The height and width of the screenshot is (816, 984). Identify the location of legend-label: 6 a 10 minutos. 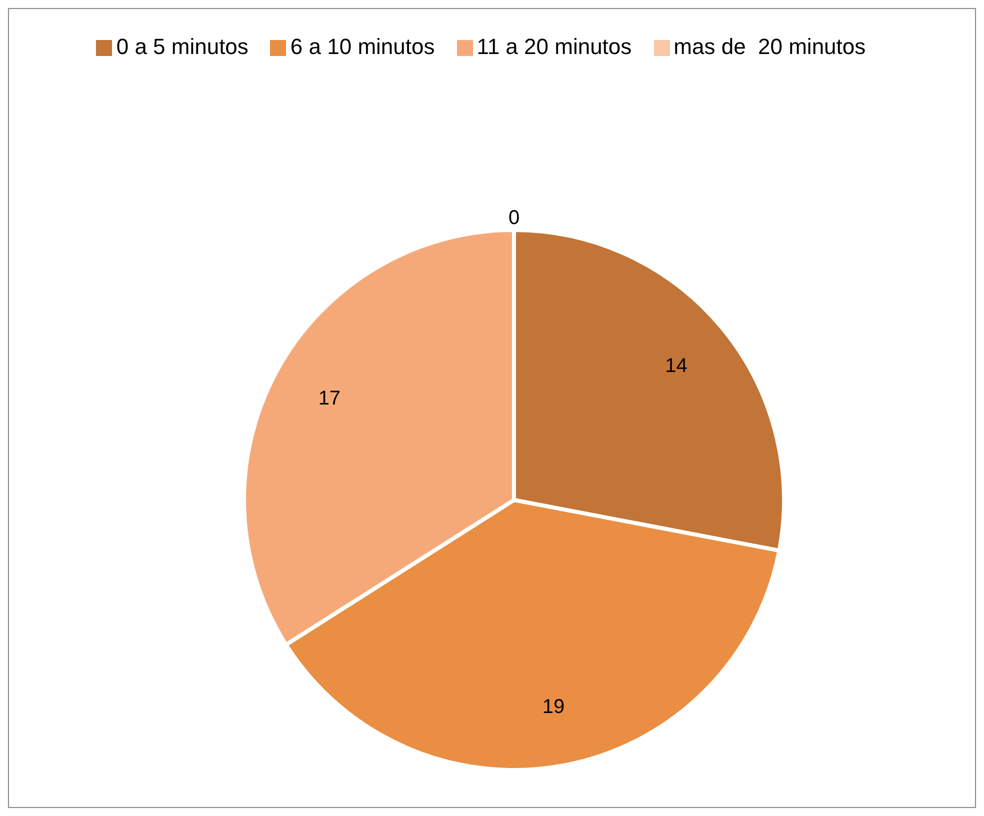
(362, 46).